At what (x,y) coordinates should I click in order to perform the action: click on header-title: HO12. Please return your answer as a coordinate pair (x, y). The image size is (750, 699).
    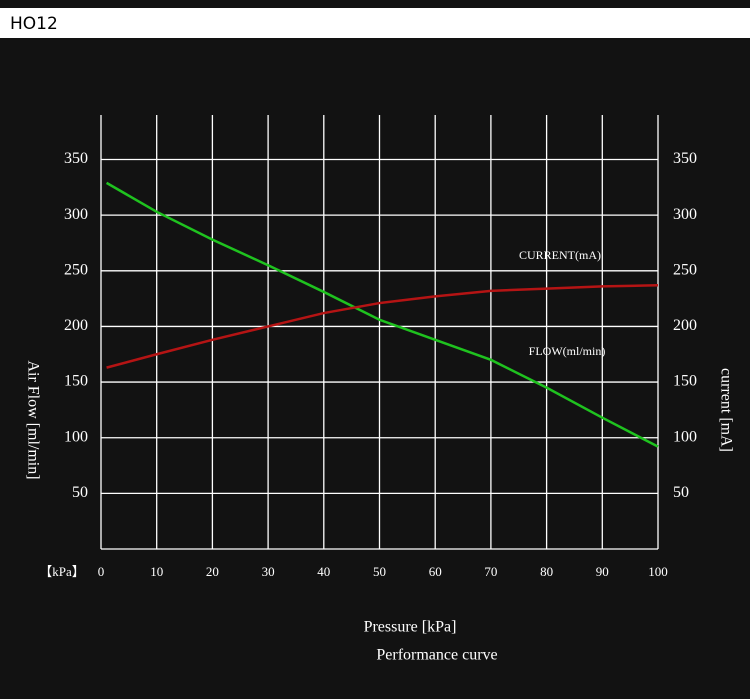
    Looking at the image, I should click on (34, 24).